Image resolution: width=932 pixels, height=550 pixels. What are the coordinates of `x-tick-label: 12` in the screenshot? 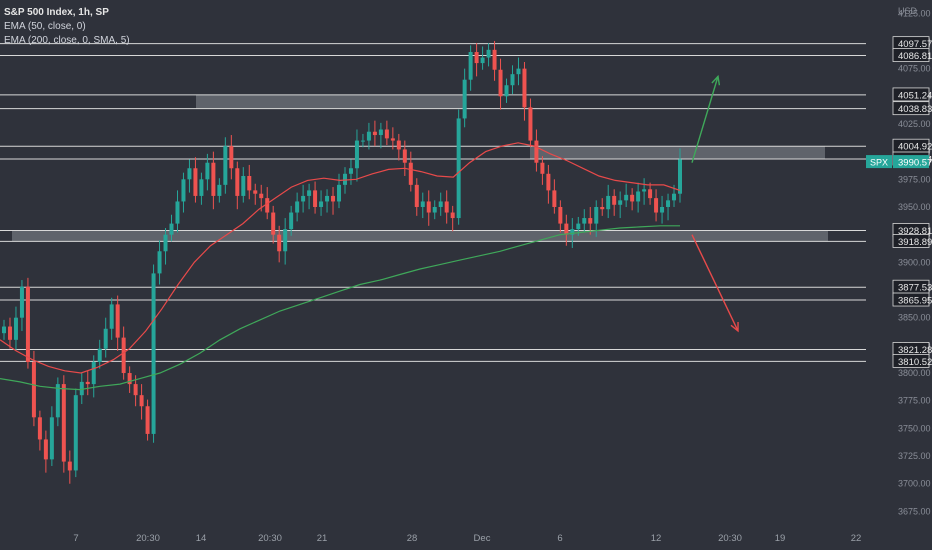 It's located at (656, 538).